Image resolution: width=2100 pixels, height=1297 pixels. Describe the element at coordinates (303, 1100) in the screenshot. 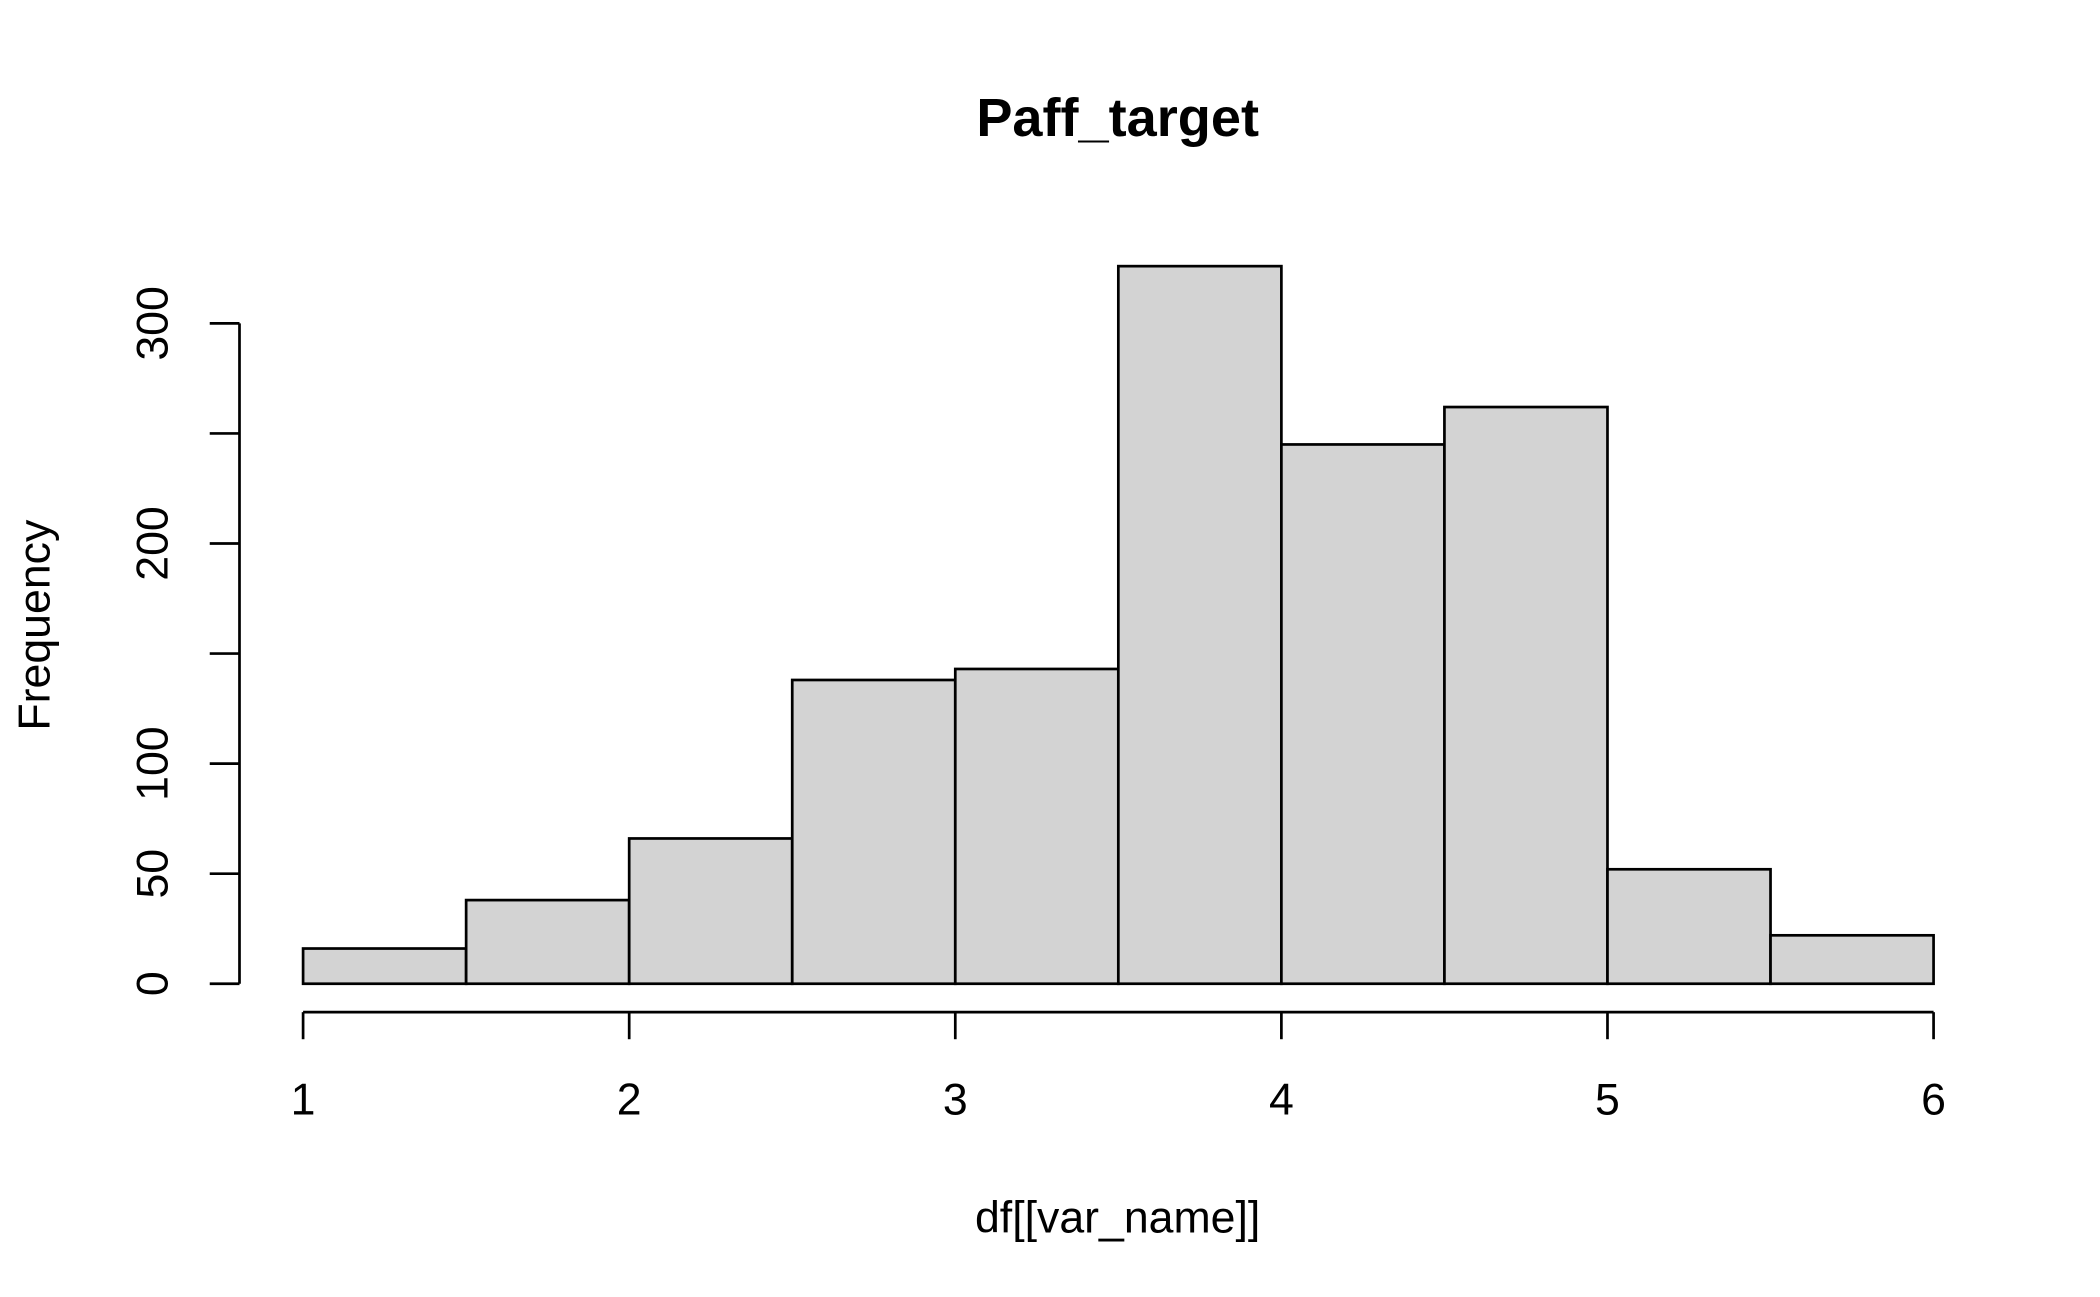

I see `x-tick-label: 1` at that location.